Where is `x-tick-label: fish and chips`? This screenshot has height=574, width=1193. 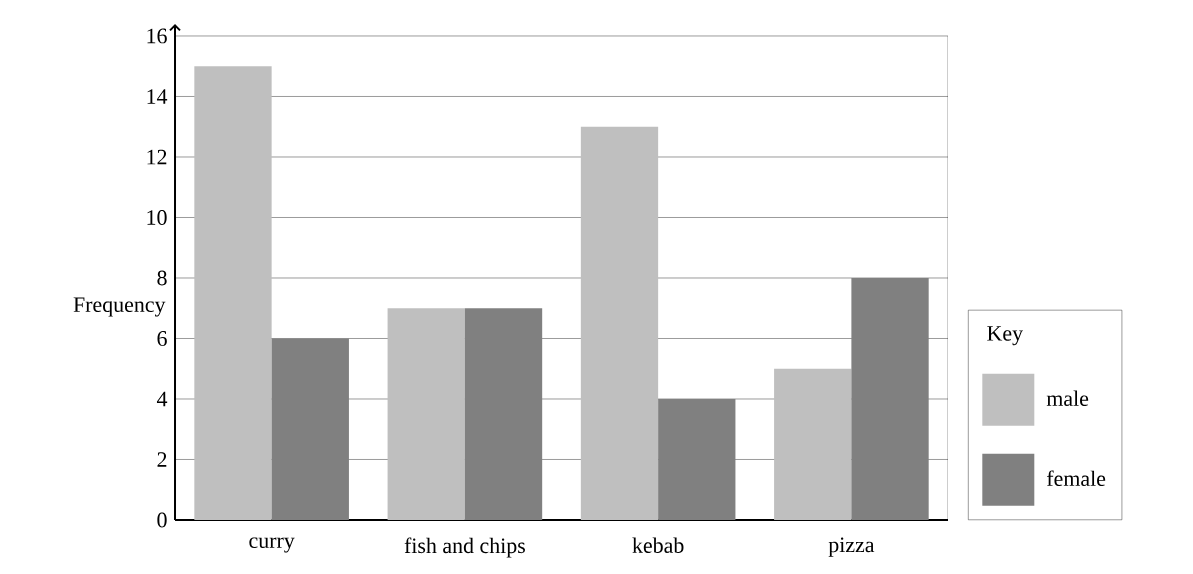 x-tick-label: fish and chips is located at coordinates (464, 547).